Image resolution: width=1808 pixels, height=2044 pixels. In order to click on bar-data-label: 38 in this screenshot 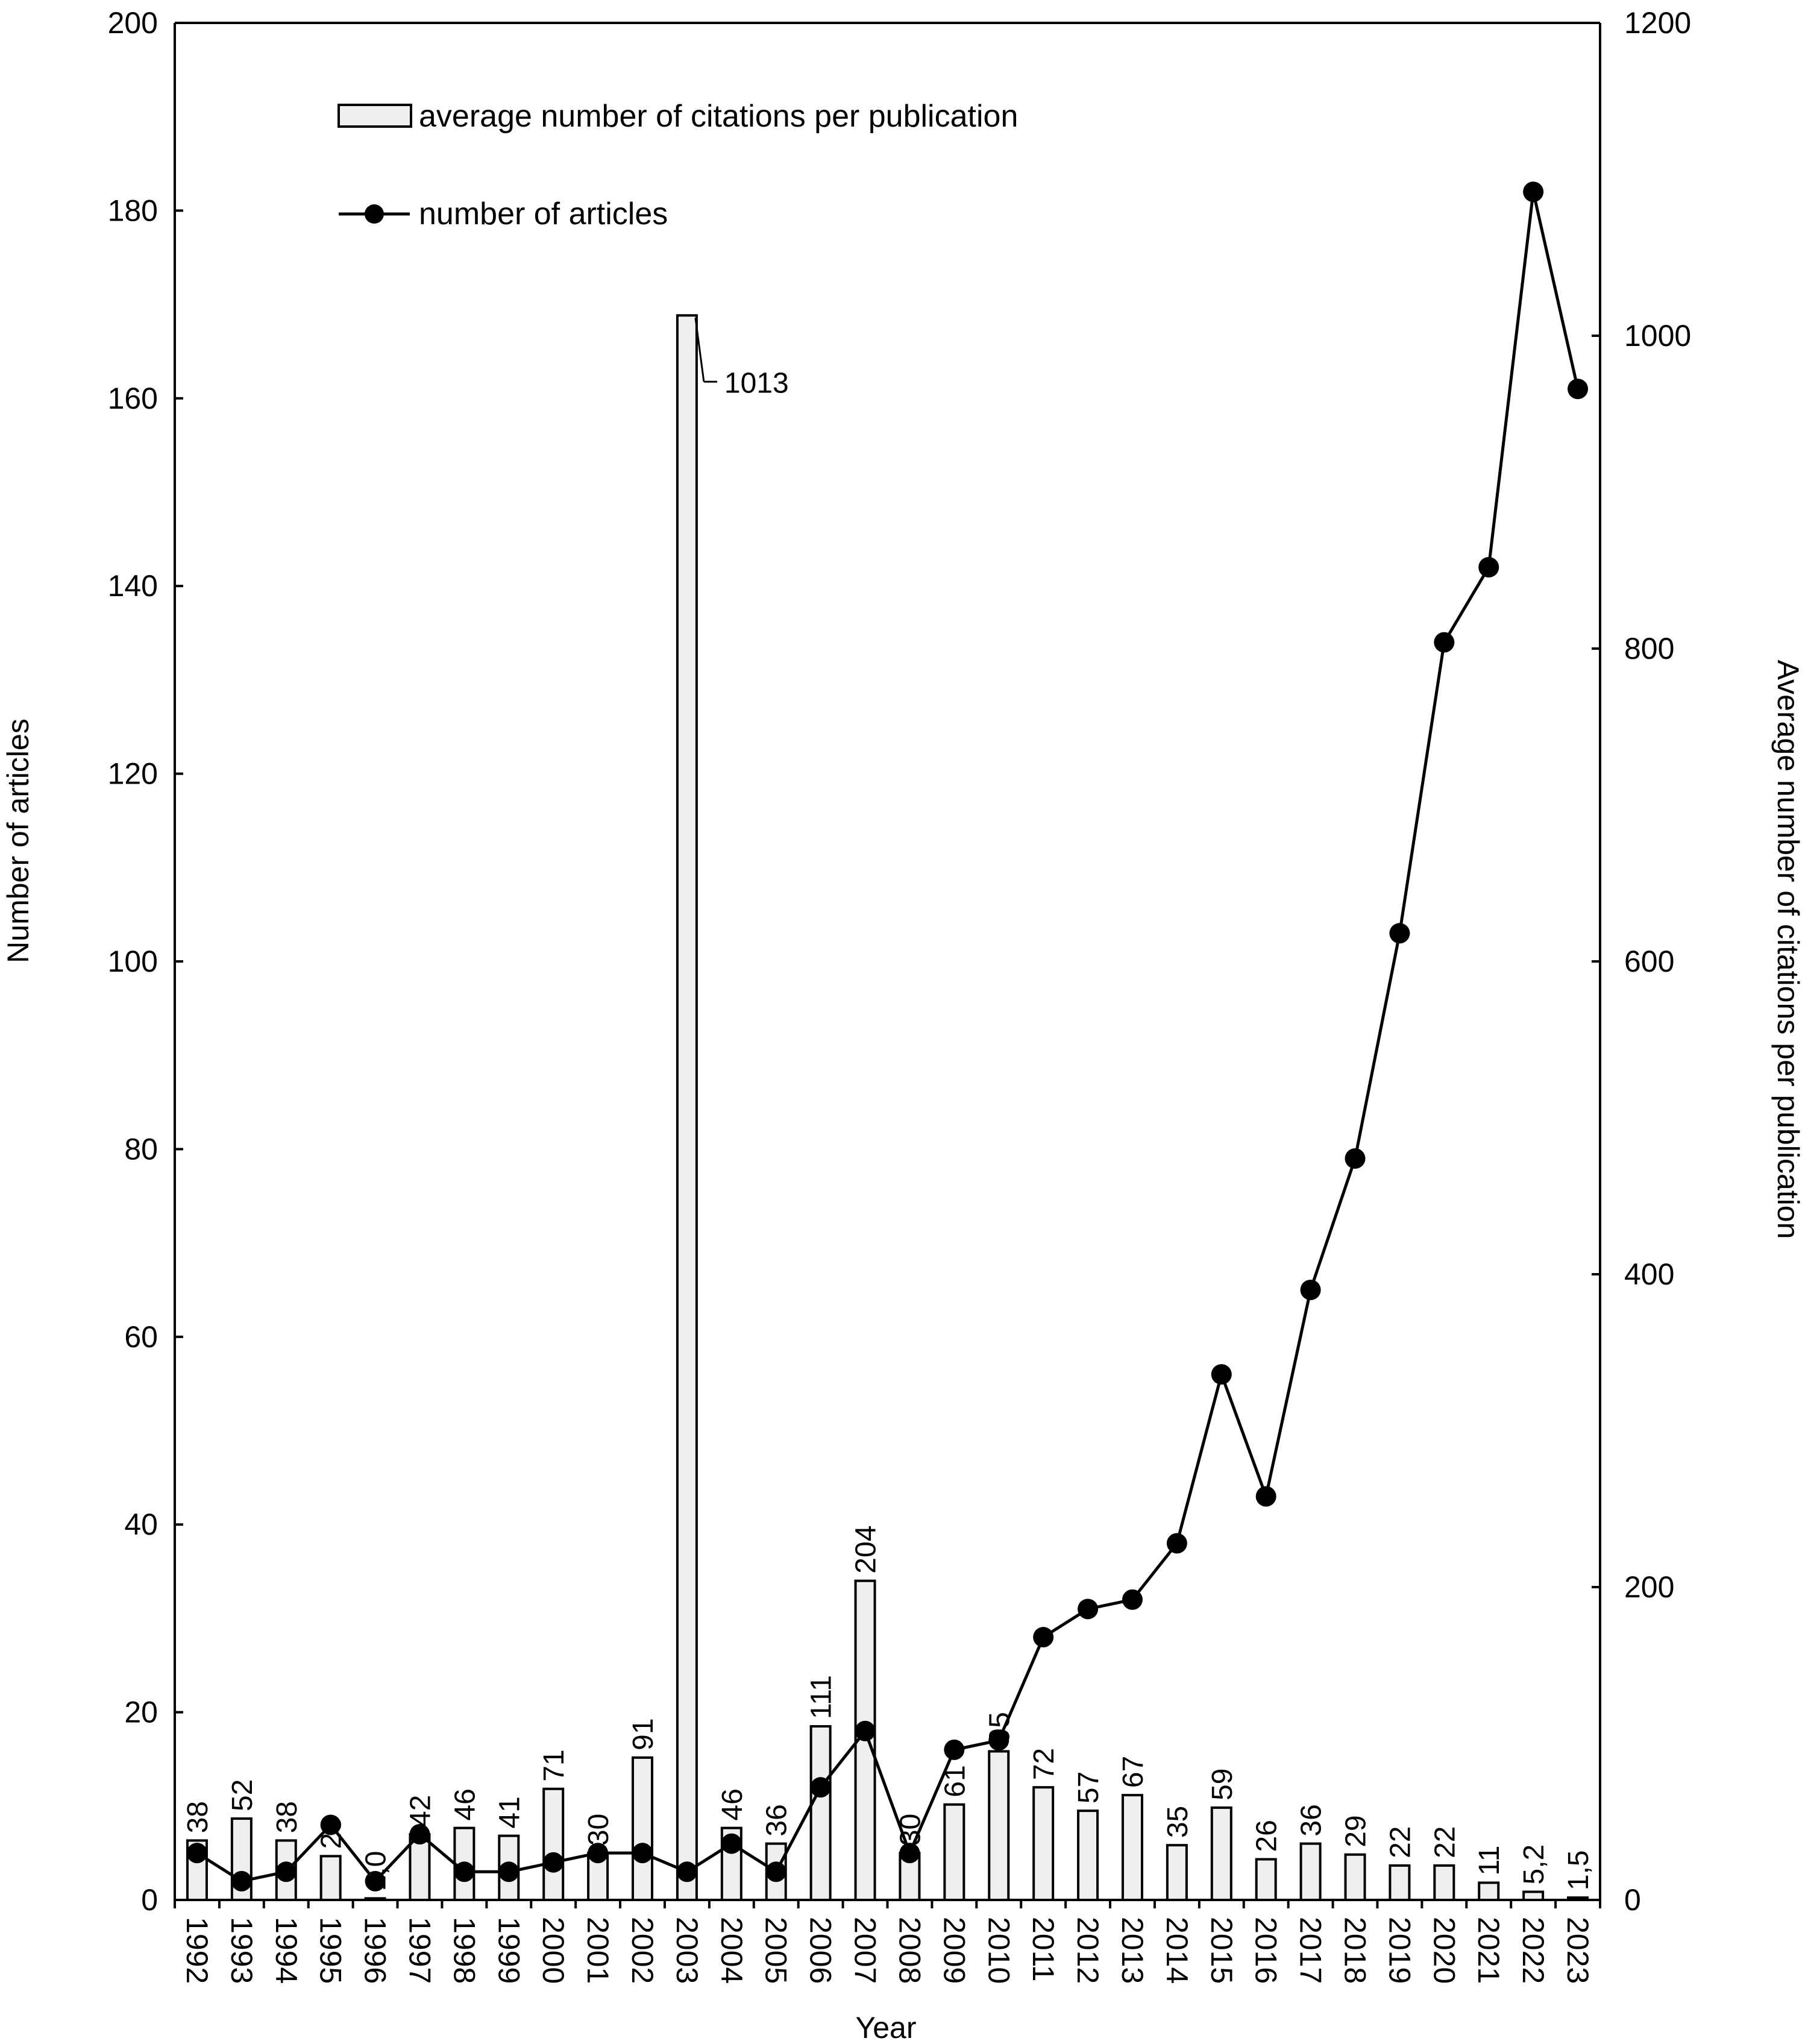, I will do `click(287, 1817)`.